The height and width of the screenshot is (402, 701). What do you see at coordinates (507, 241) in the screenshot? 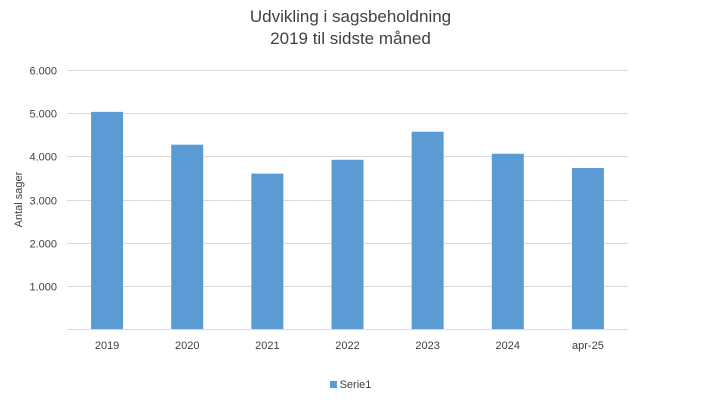
I see `bar-2024` at bounding box center [507, 241].